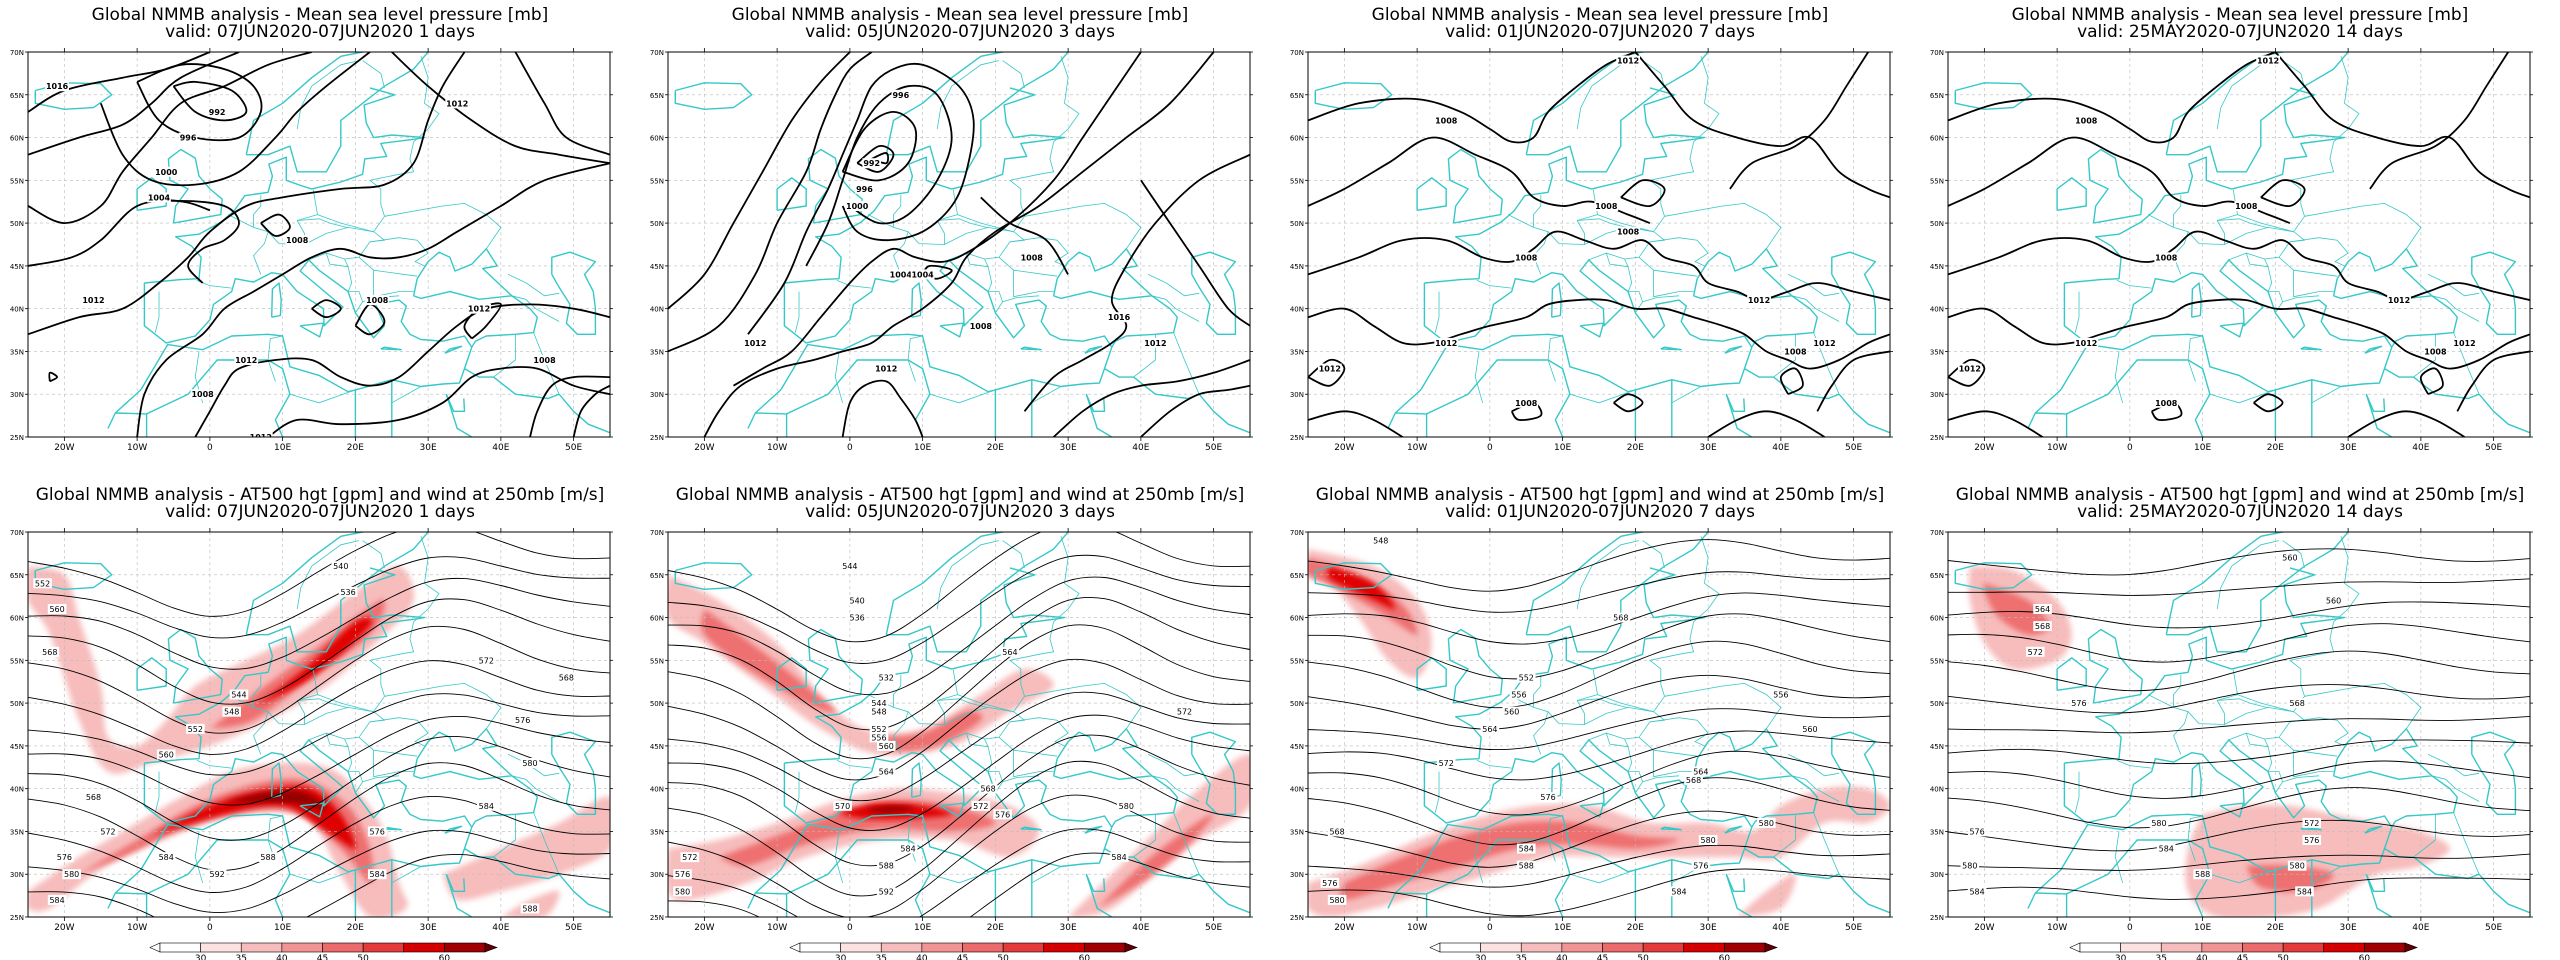 Image resolution: width=2560 pixels, height=960 pixels. What do you see at coordinates (320, 512) in the screenshot?
I see `panel-valid-period: valid: 07JUN2020-07JUN2020 1 days` at bounding box center [320, 512].